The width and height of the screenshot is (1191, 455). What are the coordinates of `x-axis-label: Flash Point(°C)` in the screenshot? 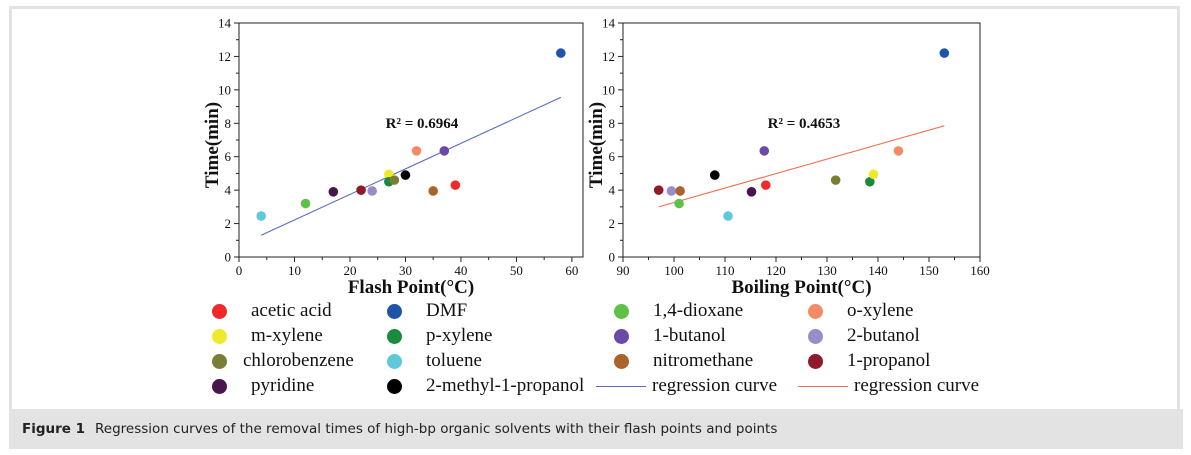 It's located at (411, 287).